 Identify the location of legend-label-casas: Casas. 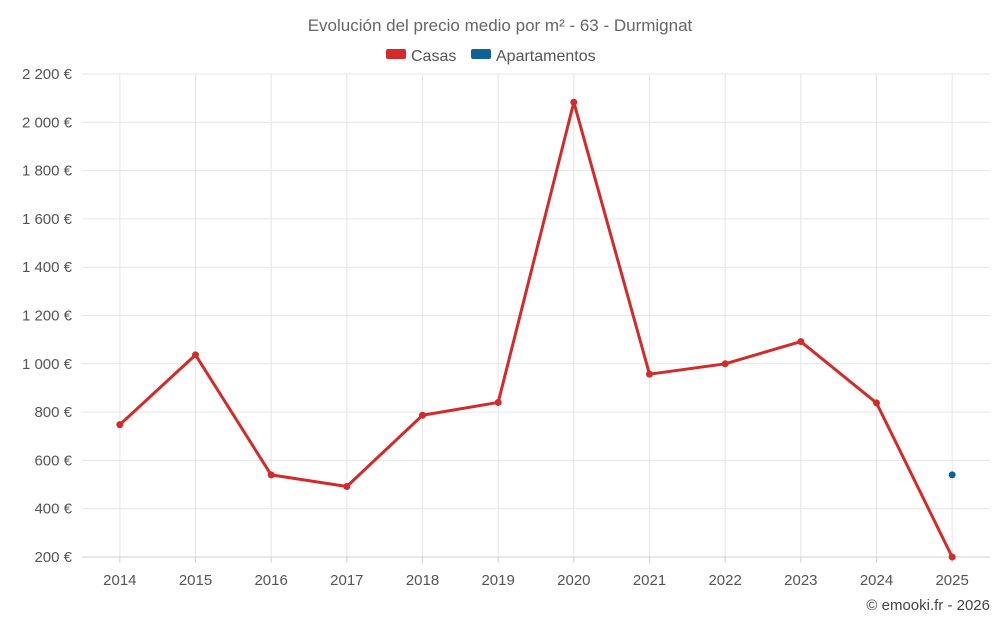
(433, 56).